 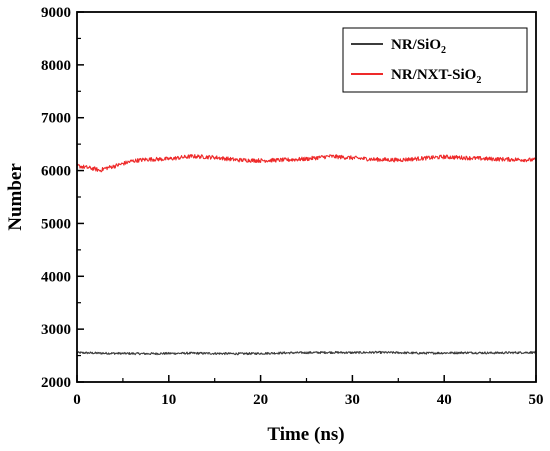 What do you see at coordinates (260, 400) in the screenshot?
I see `x-tick-label: 20` at bounding box center [260, 400].